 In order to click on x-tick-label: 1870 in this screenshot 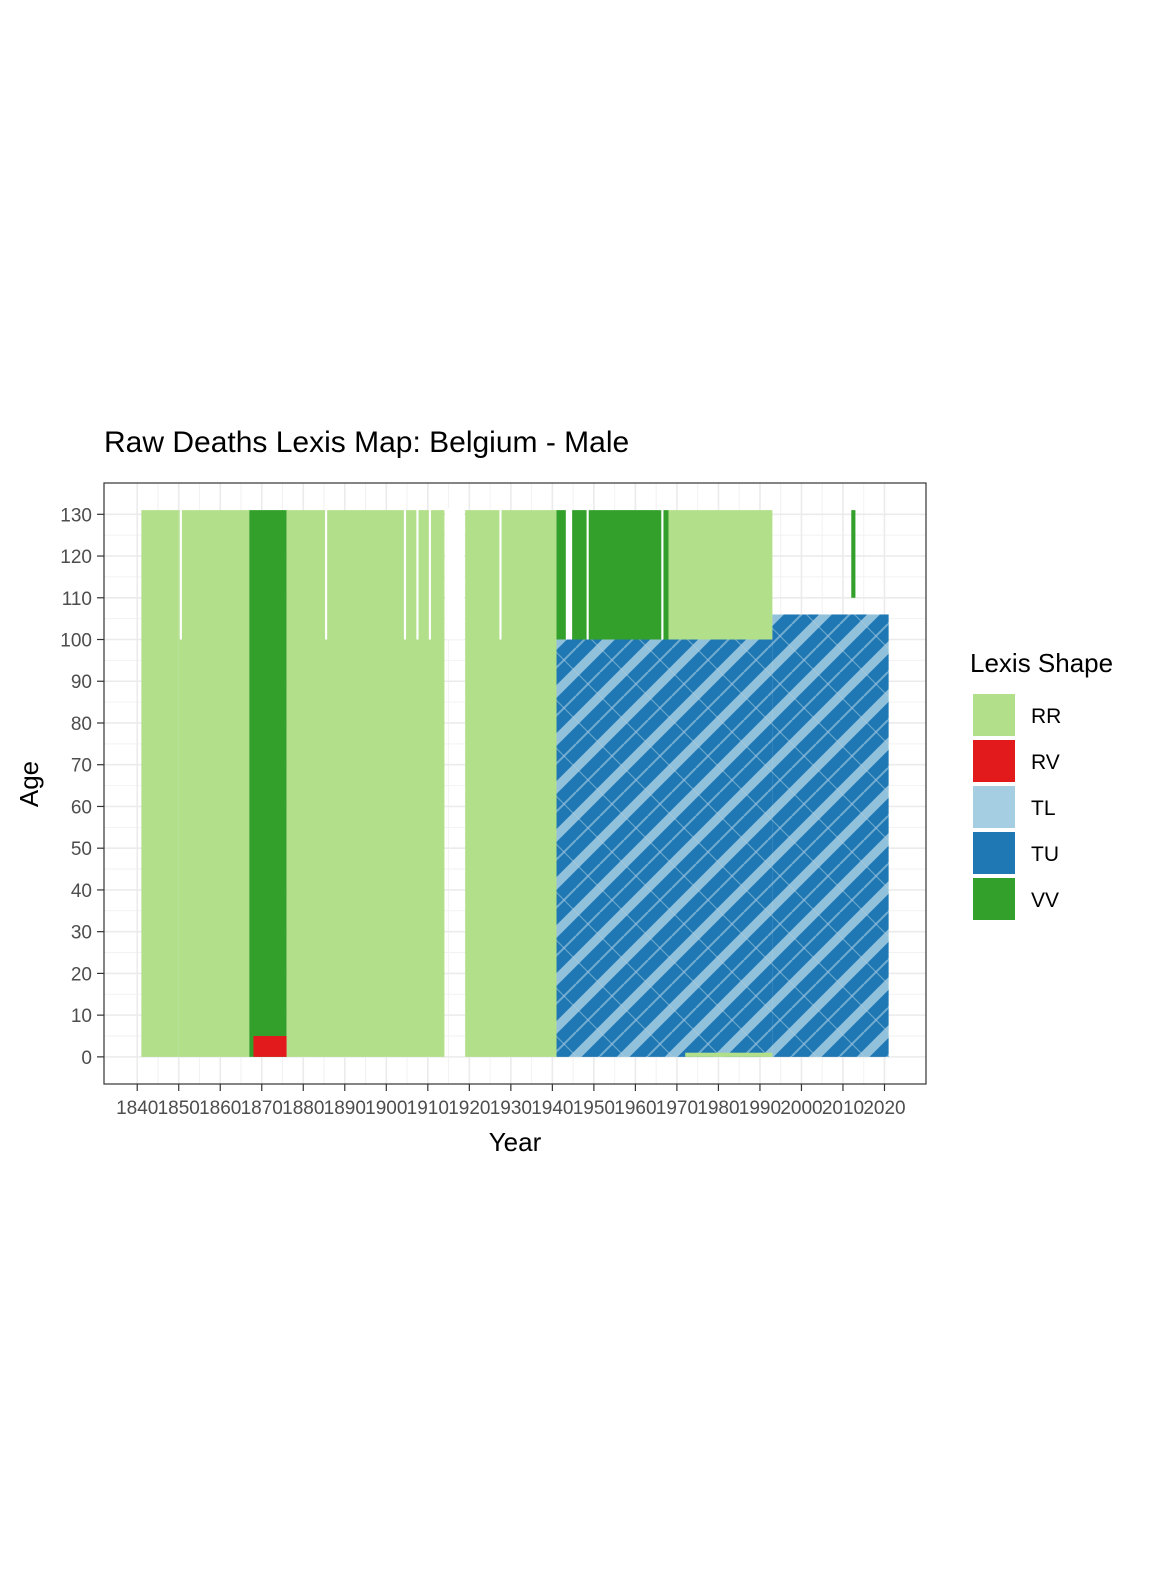, I will do `click(262, 1108)`.